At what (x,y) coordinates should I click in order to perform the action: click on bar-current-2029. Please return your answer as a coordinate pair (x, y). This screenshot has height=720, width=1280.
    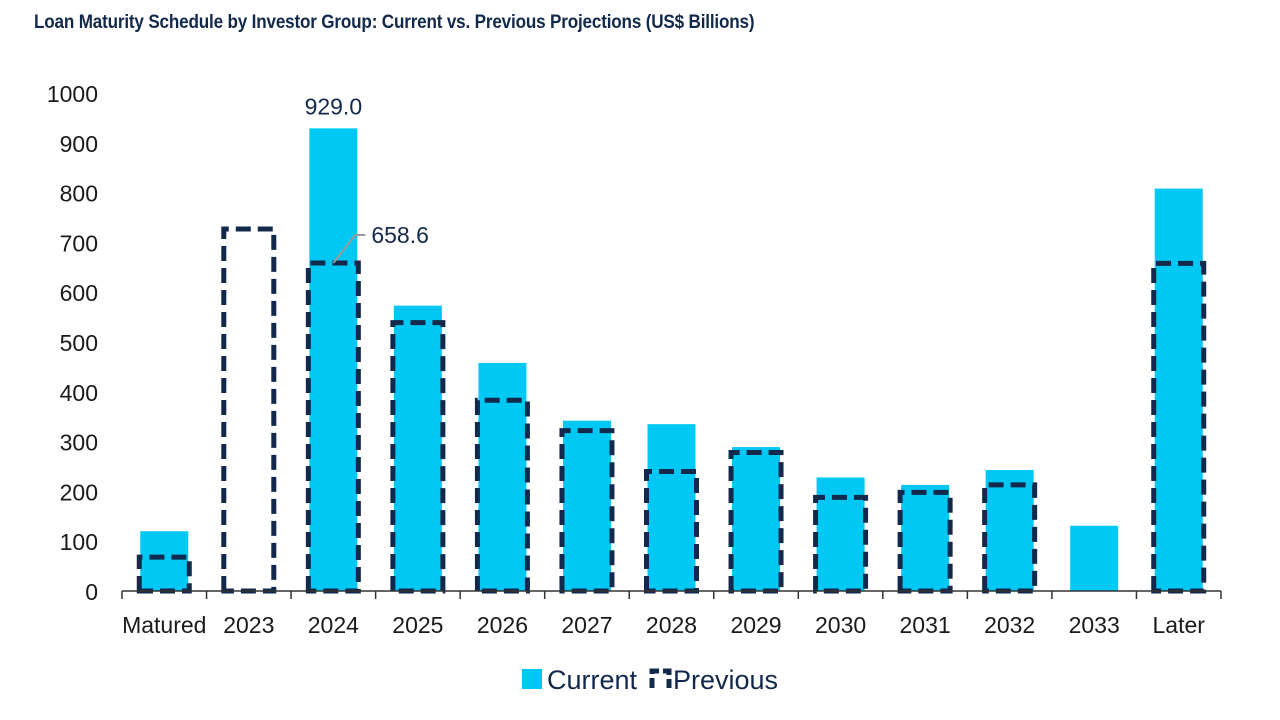
    Looking at the image, I should click on (756, 519).